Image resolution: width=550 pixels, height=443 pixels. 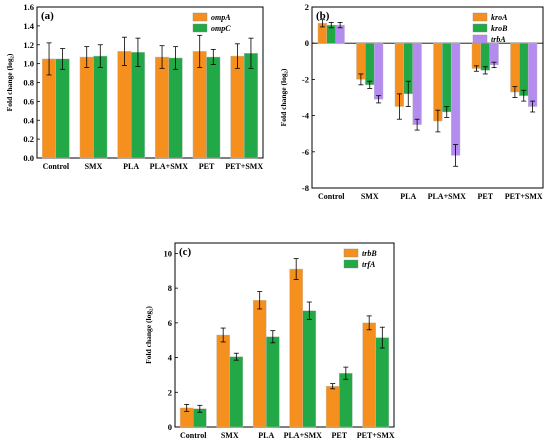 What do you see at coordinates (447, 78) in the screenshot?
I see `bar-kroB-pla-smx` at bounding box center [447, 78].